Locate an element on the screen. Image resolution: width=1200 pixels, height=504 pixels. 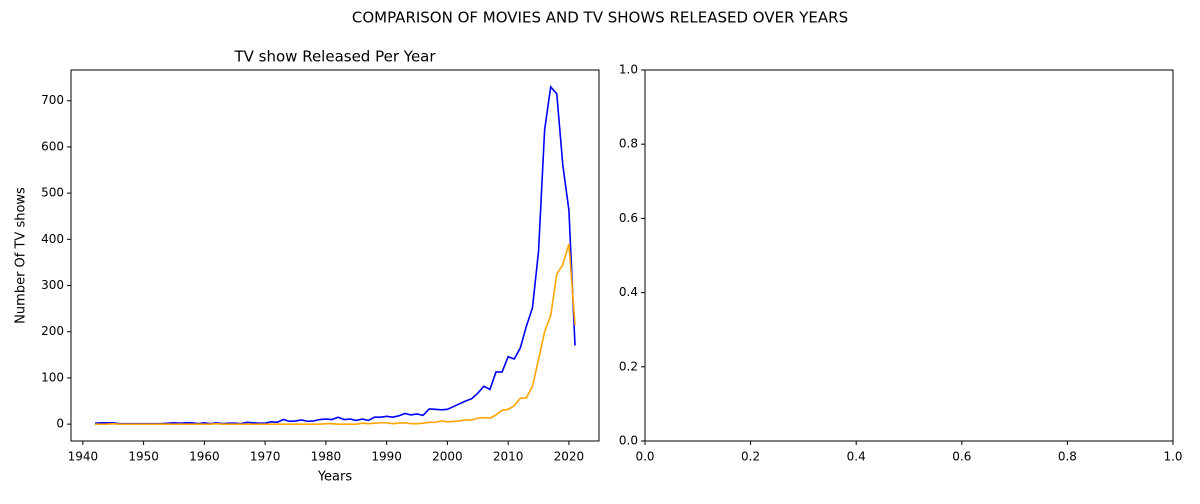
y-tick-label: 400 is located at coordinates (52, 239).